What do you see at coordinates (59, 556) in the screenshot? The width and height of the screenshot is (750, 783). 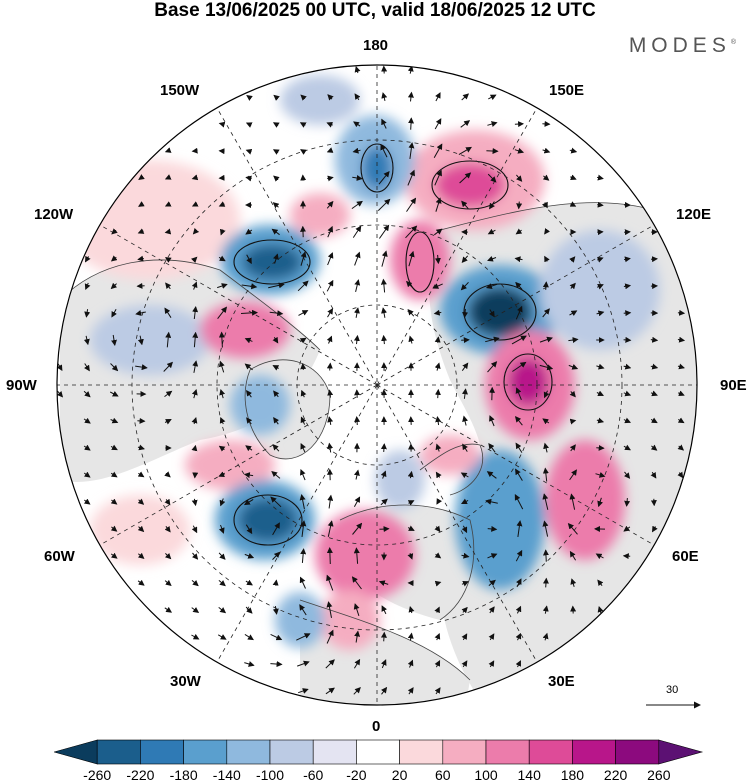 I see `lon-label-60w: 60W` at bounding box center [59, 556].